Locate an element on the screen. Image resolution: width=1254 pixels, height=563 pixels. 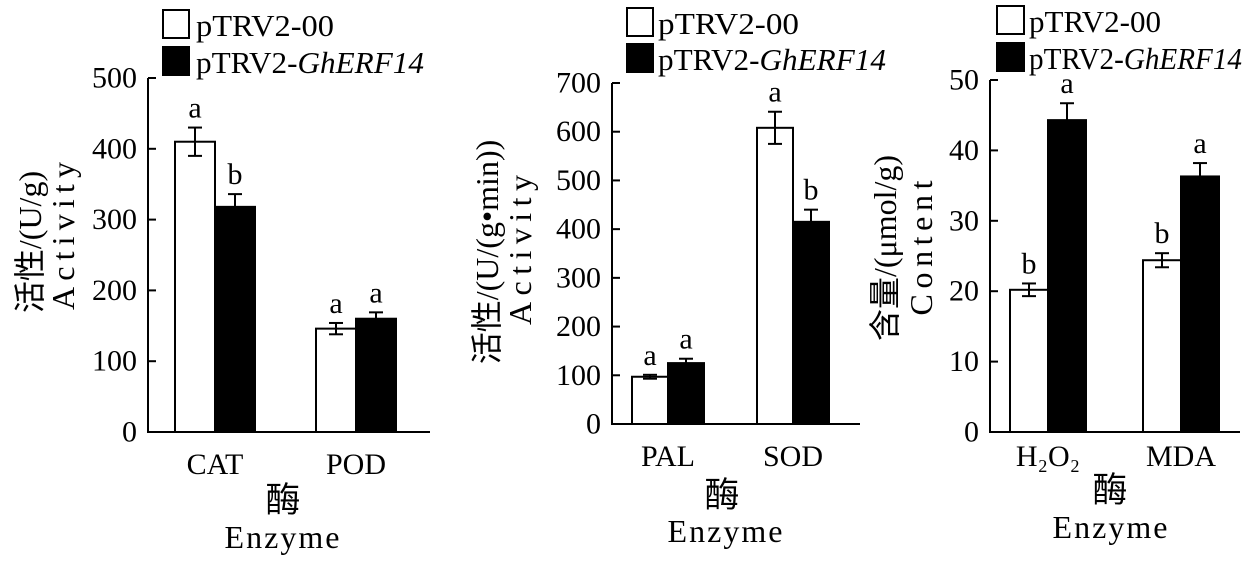
error-bar-h2o2-ptrv2-gherf14 is located at coordinates (1067, 120).